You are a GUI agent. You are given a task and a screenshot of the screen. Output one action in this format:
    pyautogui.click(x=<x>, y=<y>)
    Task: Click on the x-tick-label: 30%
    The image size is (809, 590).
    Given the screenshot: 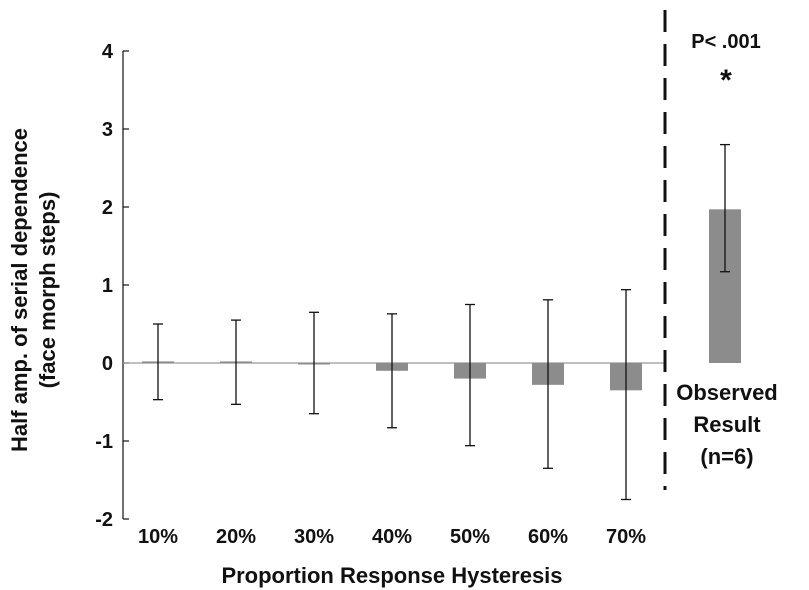 What is the action you would take?
    pyautogui.click(x=314, y=537)
    